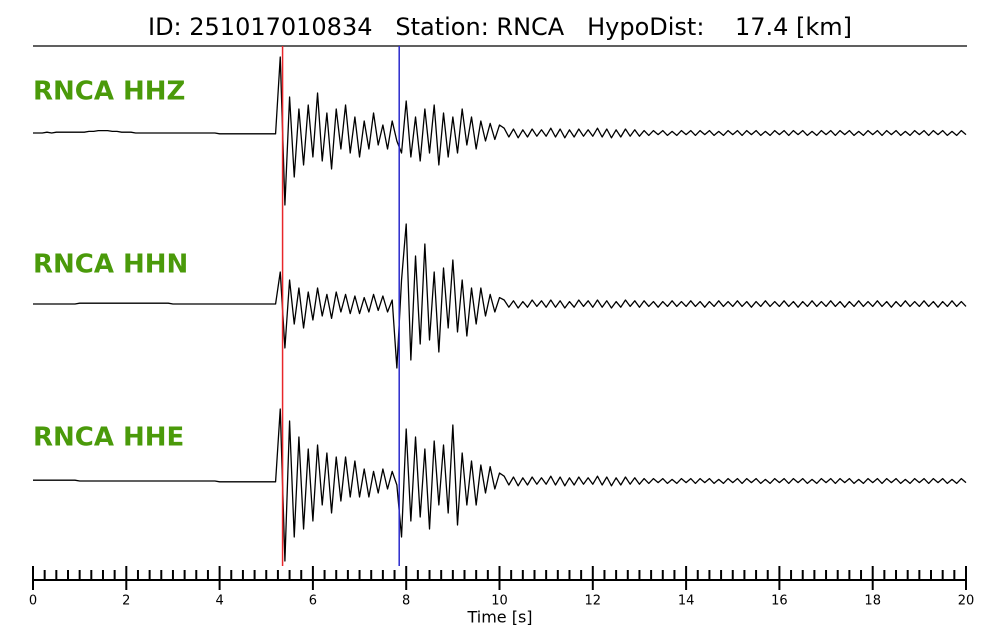  I want to click on x-tick-label: 18, so click(872, 601).